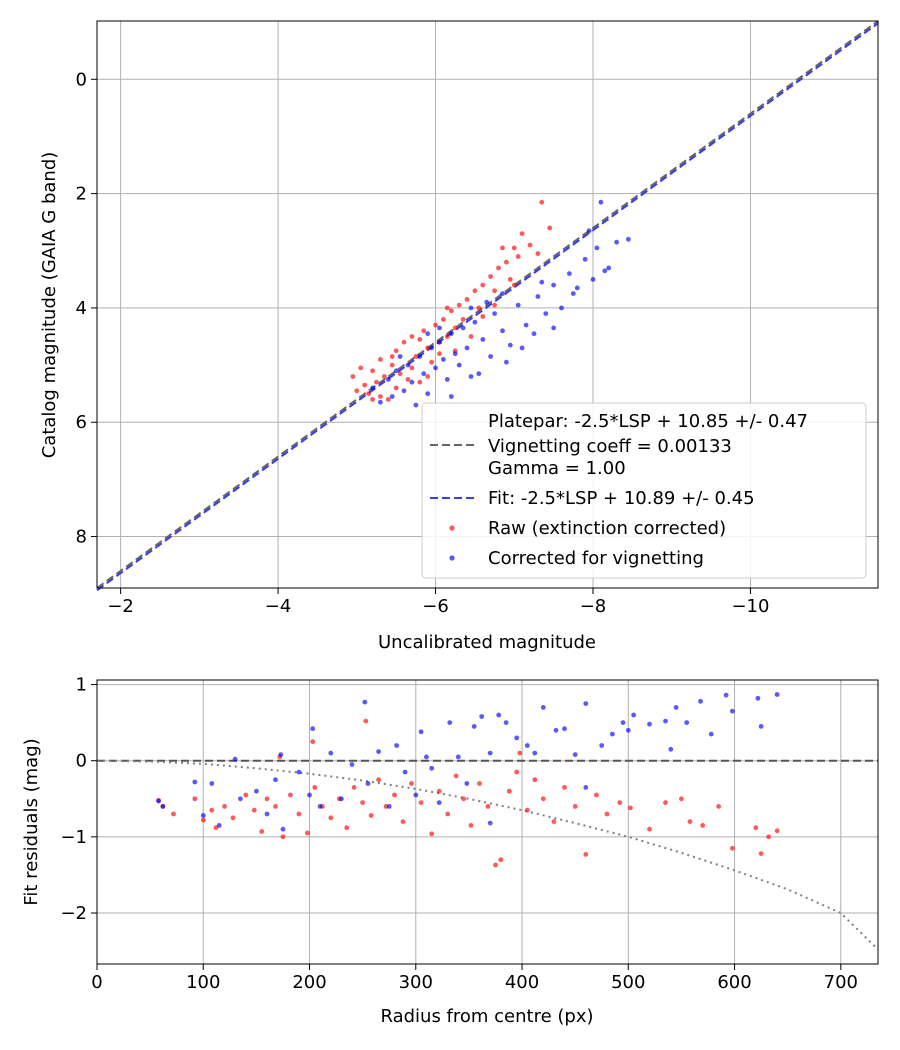 Image resolution: width=900 pixels, height=1050 pixels. Describe the element at coordinates (81, 422) in the screenshot. I see `y-tick-label: 6` at that location.